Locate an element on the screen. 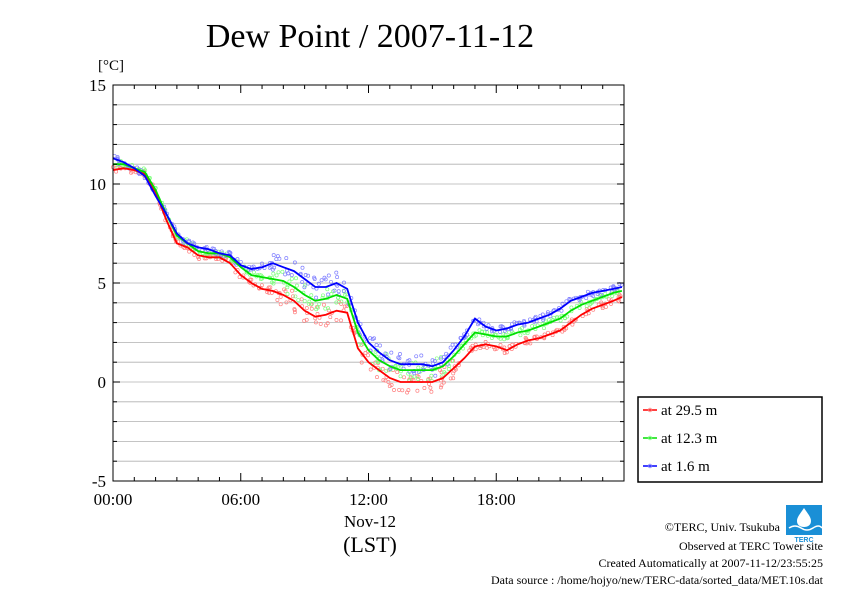  y-tick-label: -5 is located at coordinates (99, 481).